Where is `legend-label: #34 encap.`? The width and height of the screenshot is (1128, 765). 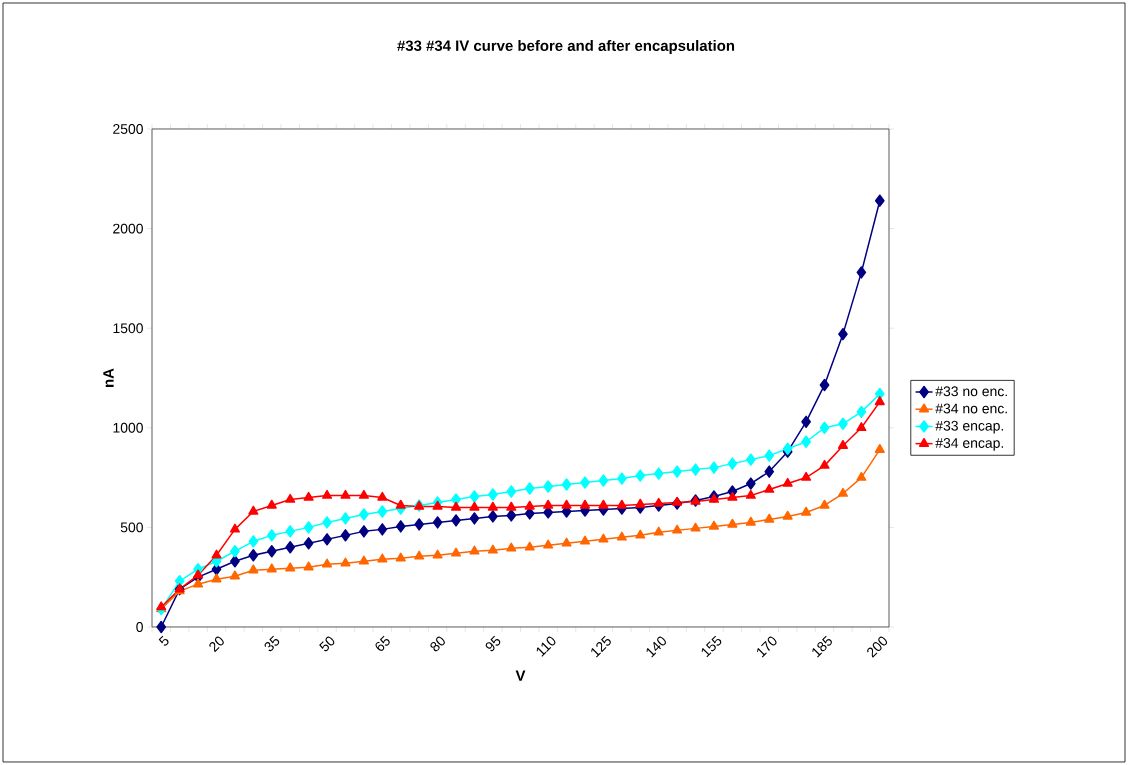 legend-label: #34 encap. is located at coordinates (969, 444).